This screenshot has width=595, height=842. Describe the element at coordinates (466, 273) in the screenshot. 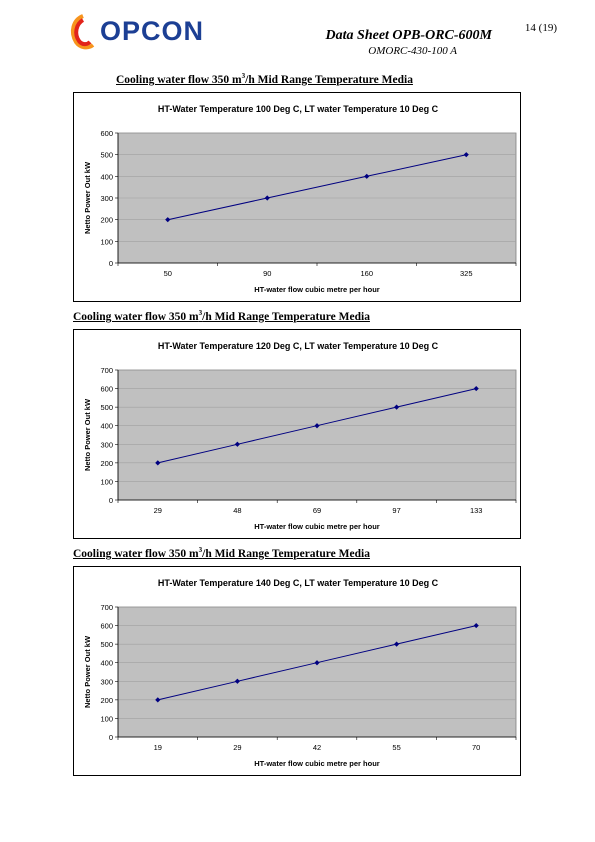

I see `x-tick-label: 325` at that location.